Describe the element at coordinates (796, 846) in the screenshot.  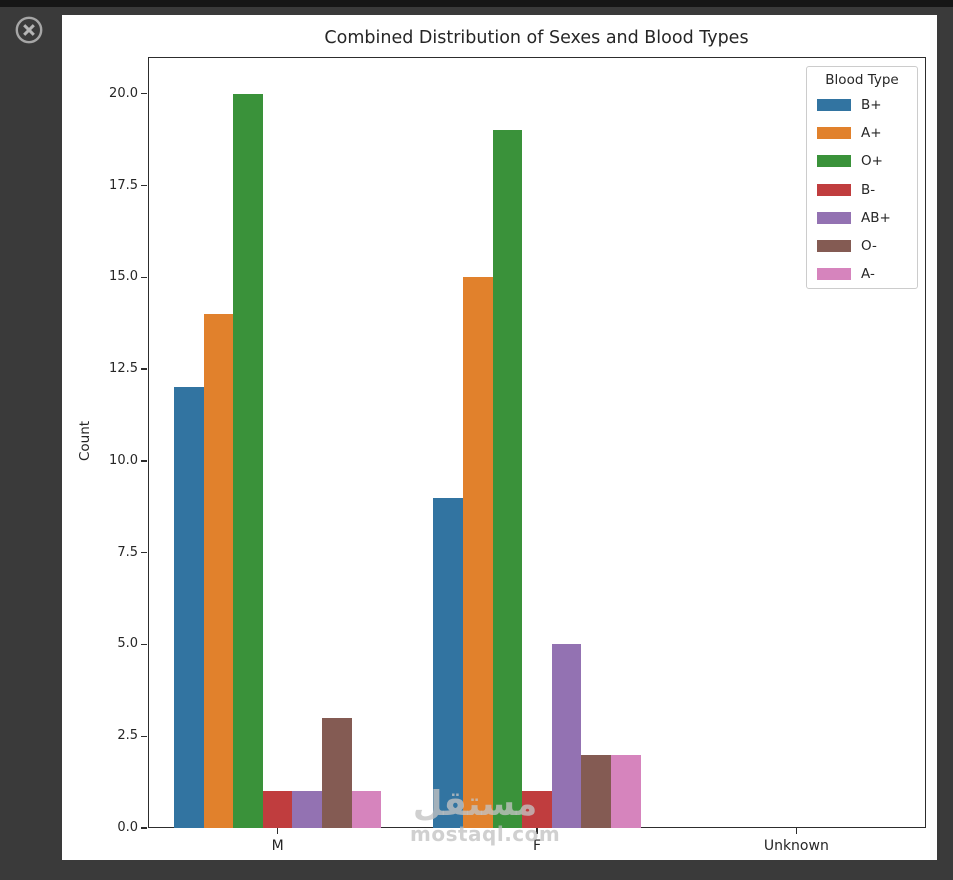
I see `x-tick-label: Unknown` at that location.